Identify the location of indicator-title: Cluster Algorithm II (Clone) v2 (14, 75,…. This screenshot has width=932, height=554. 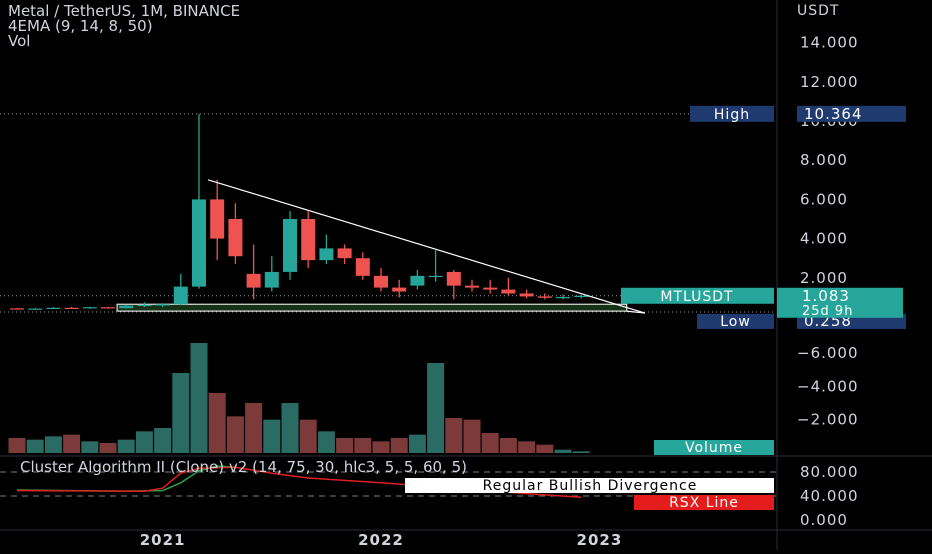
(243, 467).